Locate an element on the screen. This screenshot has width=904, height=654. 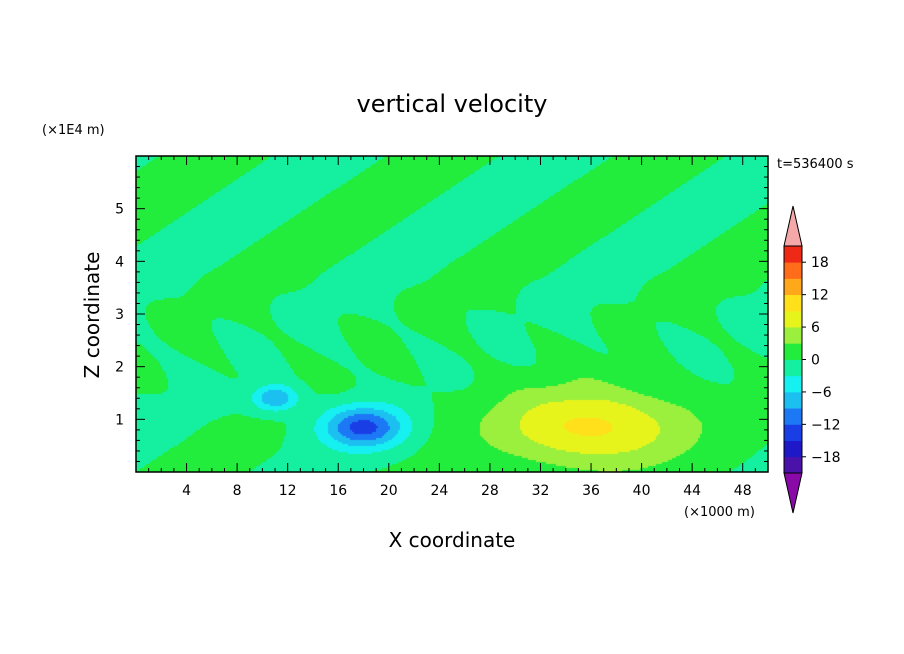
y-tick-label: 3 is located at coordinates (119, 315).